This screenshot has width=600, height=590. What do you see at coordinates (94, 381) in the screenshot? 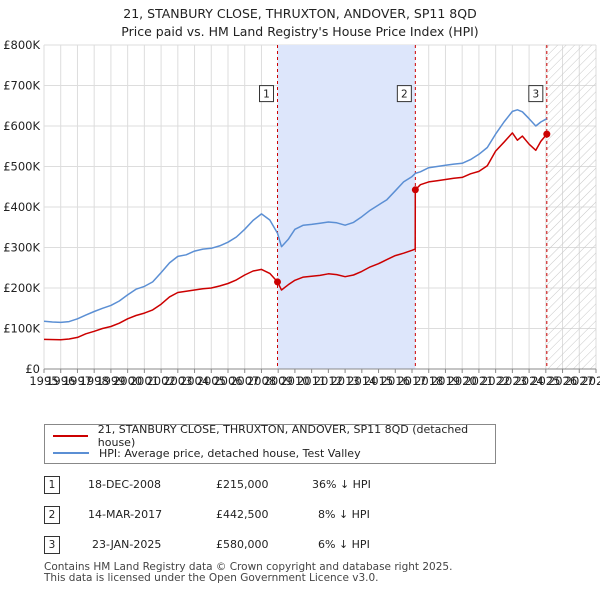
I see `x-tick-label: 1998` at bounding box center [94, 381].